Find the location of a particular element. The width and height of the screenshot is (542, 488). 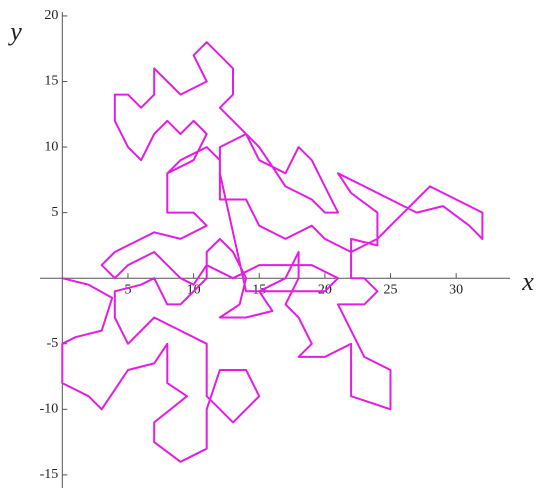

x-tick-label: 30 is located at coordinates (456, 289).